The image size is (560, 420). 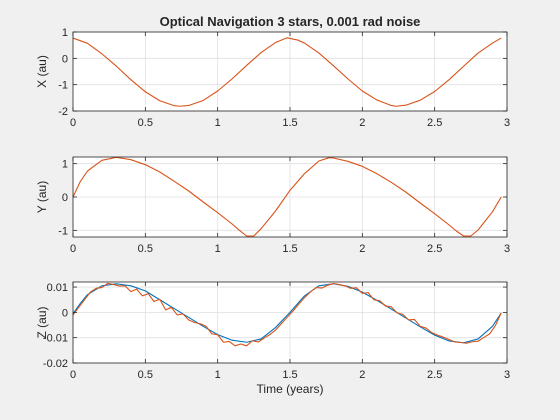 I want to click on y-tick-label: -0.02, so click(x=55, y=364).